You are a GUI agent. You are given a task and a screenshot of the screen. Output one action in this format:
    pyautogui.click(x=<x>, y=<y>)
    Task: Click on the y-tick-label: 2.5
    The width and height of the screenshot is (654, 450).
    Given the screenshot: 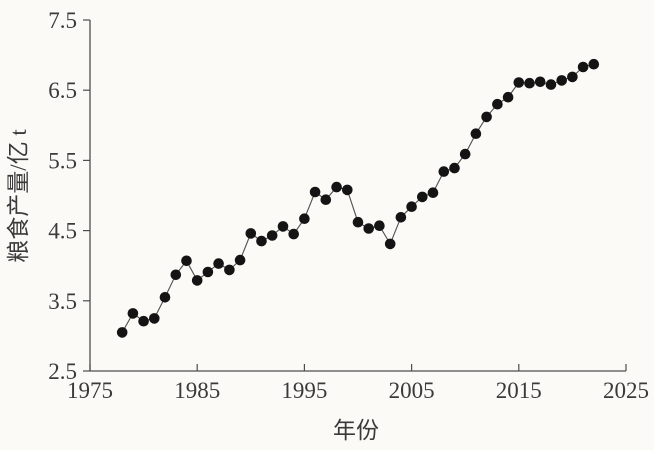 What is the action you would take?
    pyautogui.click(x=62, y=371)
    